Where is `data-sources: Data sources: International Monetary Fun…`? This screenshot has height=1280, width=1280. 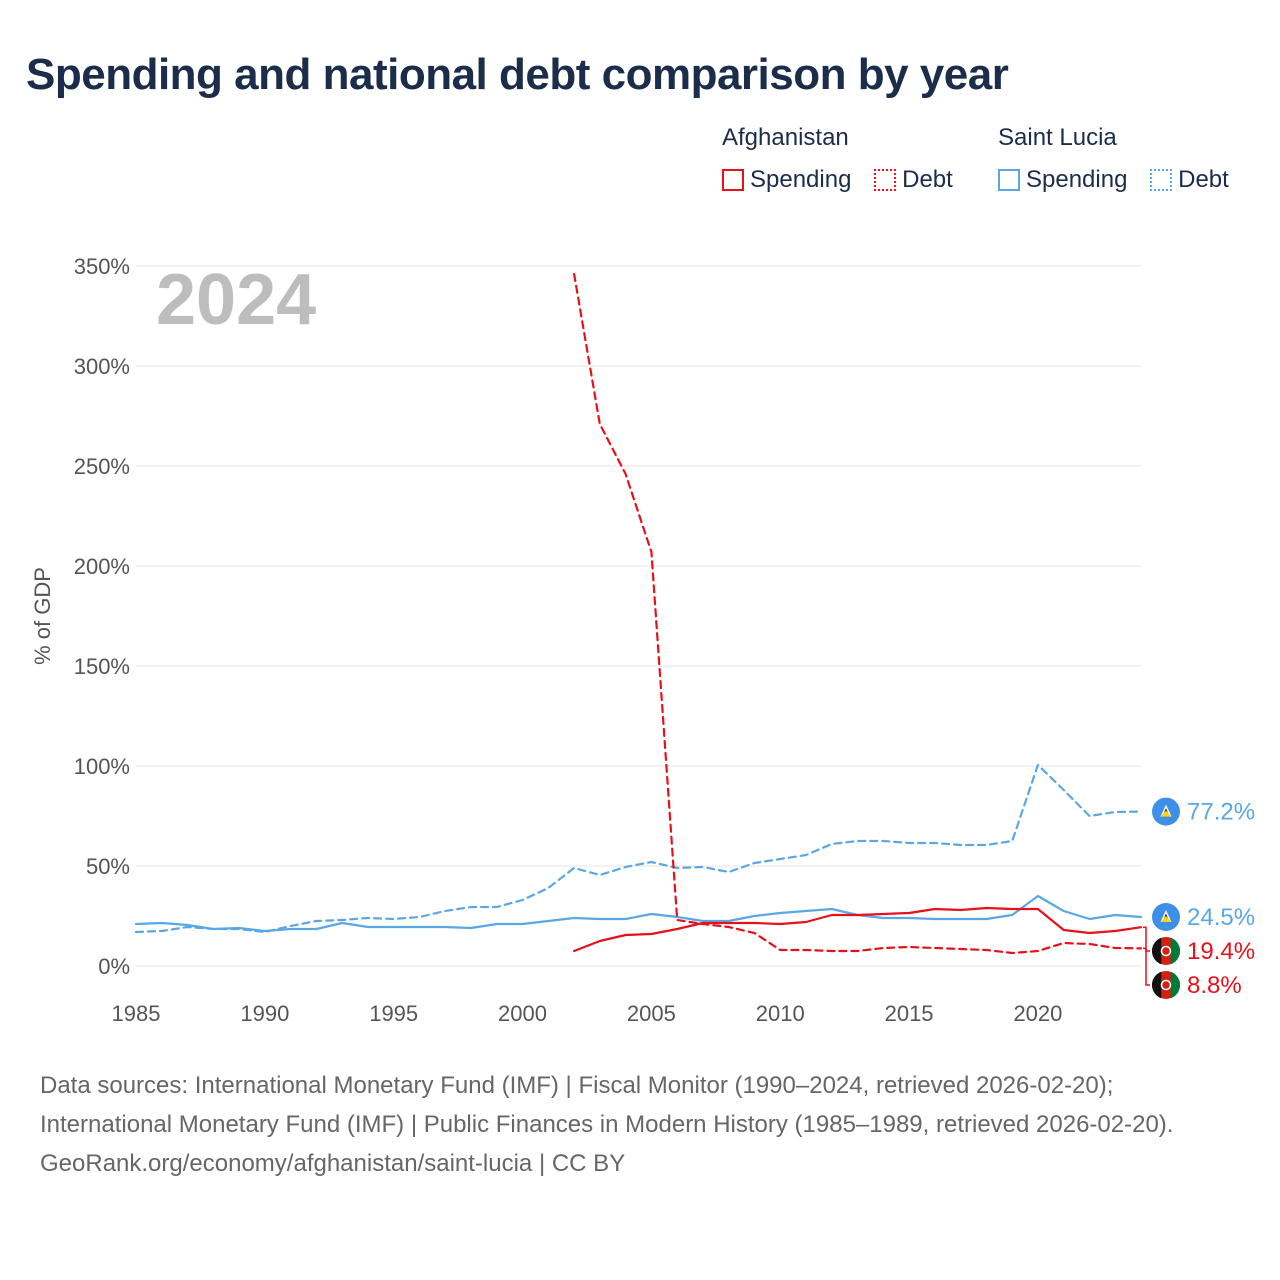
data-sources: Data sources: International Monetary Fun… is located at coordinates (607, 1105).